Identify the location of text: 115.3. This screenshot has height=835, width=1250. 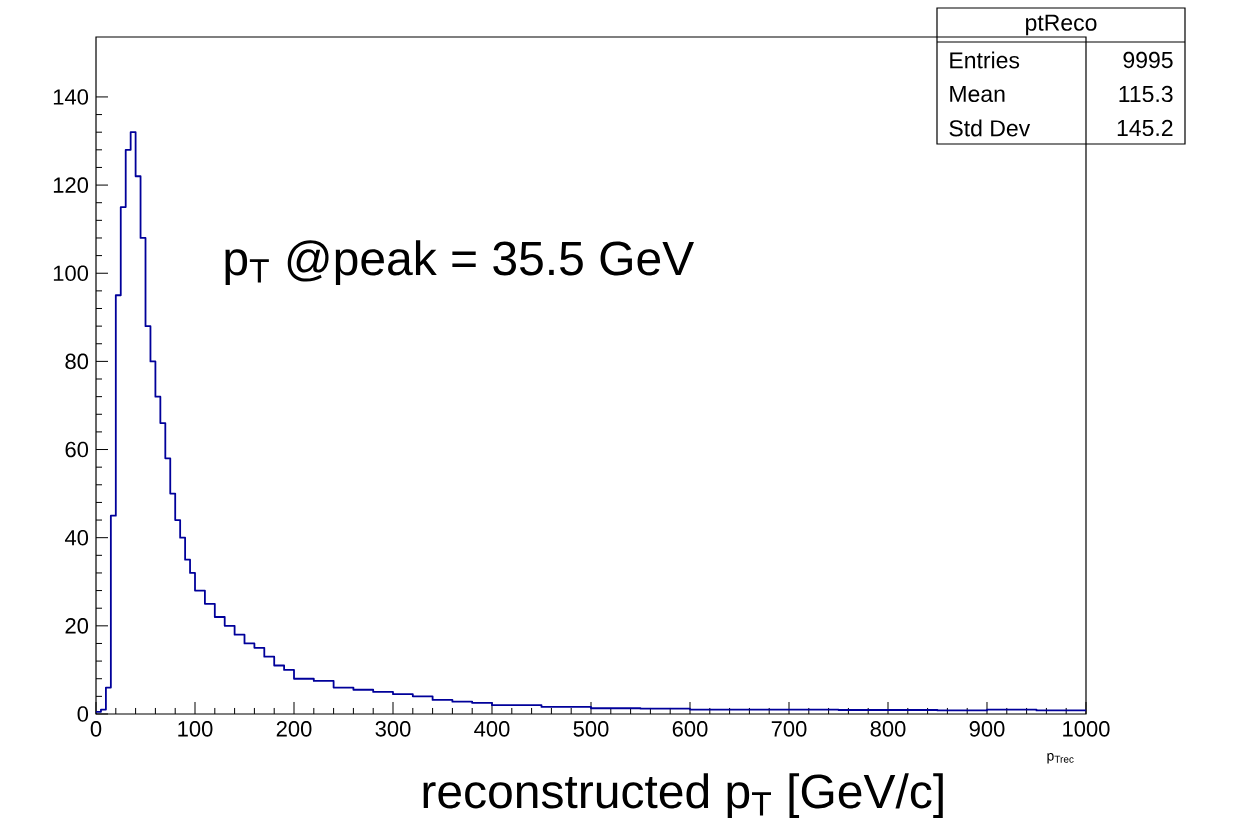
(1146, 94).